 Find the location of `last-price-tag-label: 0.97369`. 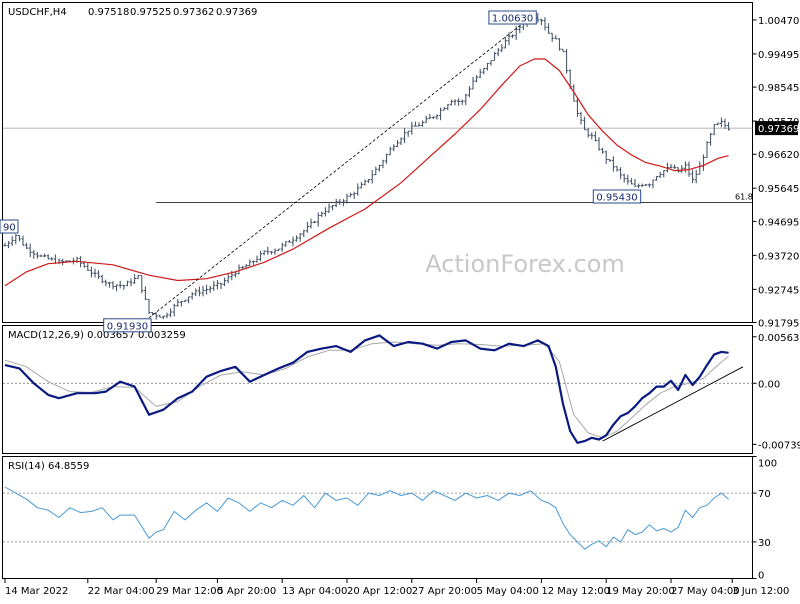

last-price-tag-label: 0.97369 is located at coordinates (778, 129).